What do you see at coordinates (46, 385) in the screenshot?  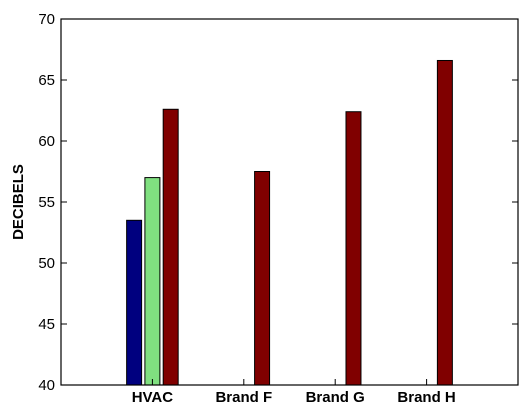 I see `y-tick-label: 40` at bounding box center [46, 385].